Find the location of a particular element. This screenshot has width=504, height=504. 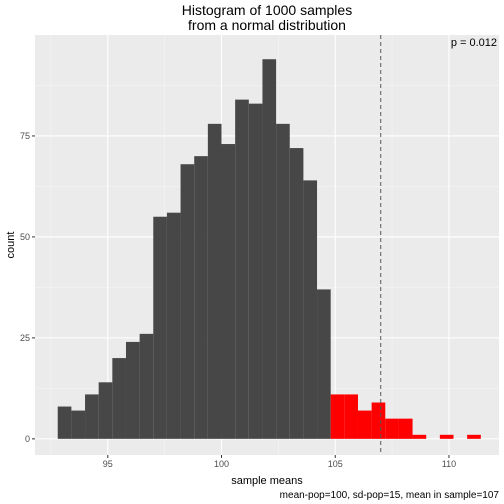

x-tick-label: 100 is located at coordinates (221, 464).